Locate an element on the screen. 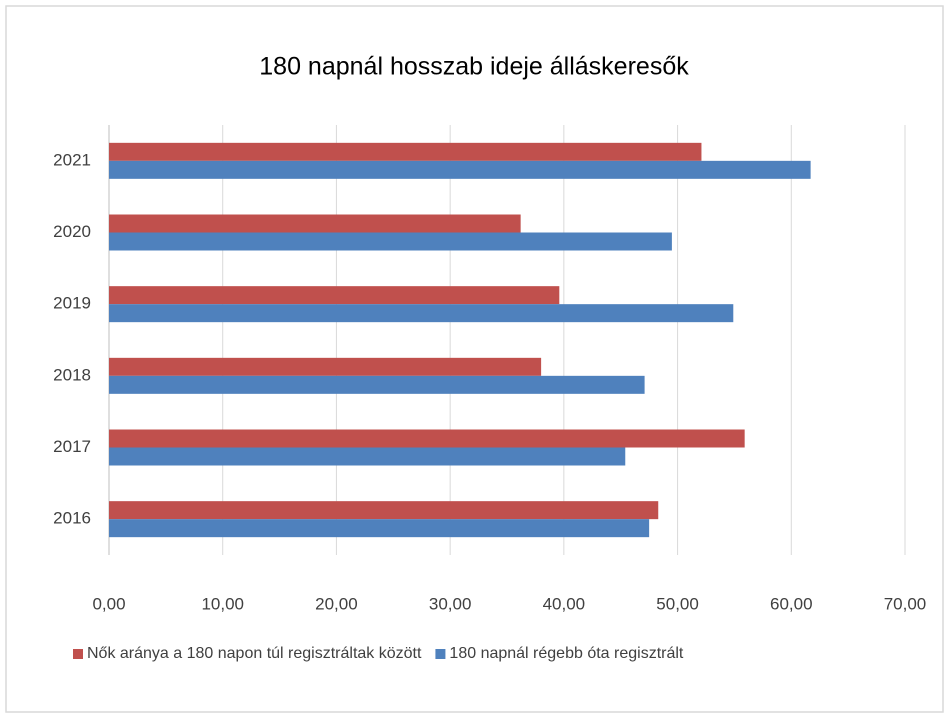 This screenshot has width=949, height=718. chart-title: 180 napnál hosszab ideje álláskeresők is located at coordinates (474, 67).